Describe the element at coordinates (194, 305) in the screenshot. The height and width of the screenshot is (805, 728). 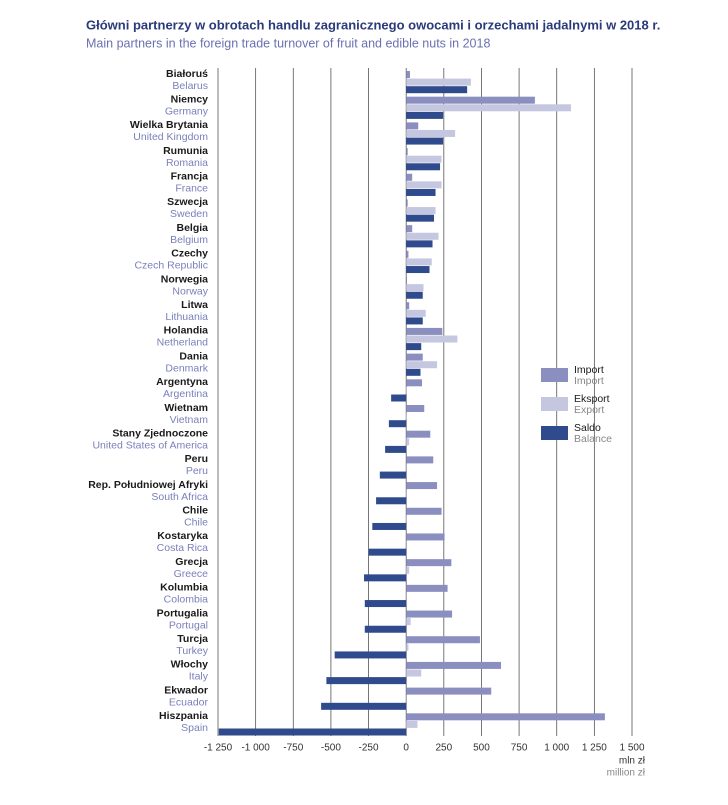
I see `category-label: Litwa` at that location.